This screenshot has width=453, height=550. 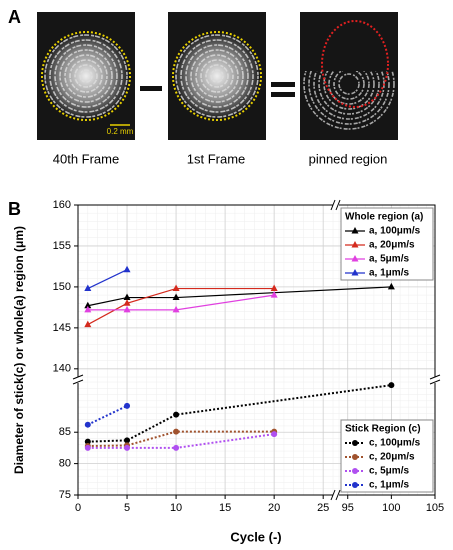 I want to click on legend-label: c, 1μm/s, so click(x=389, y=485).